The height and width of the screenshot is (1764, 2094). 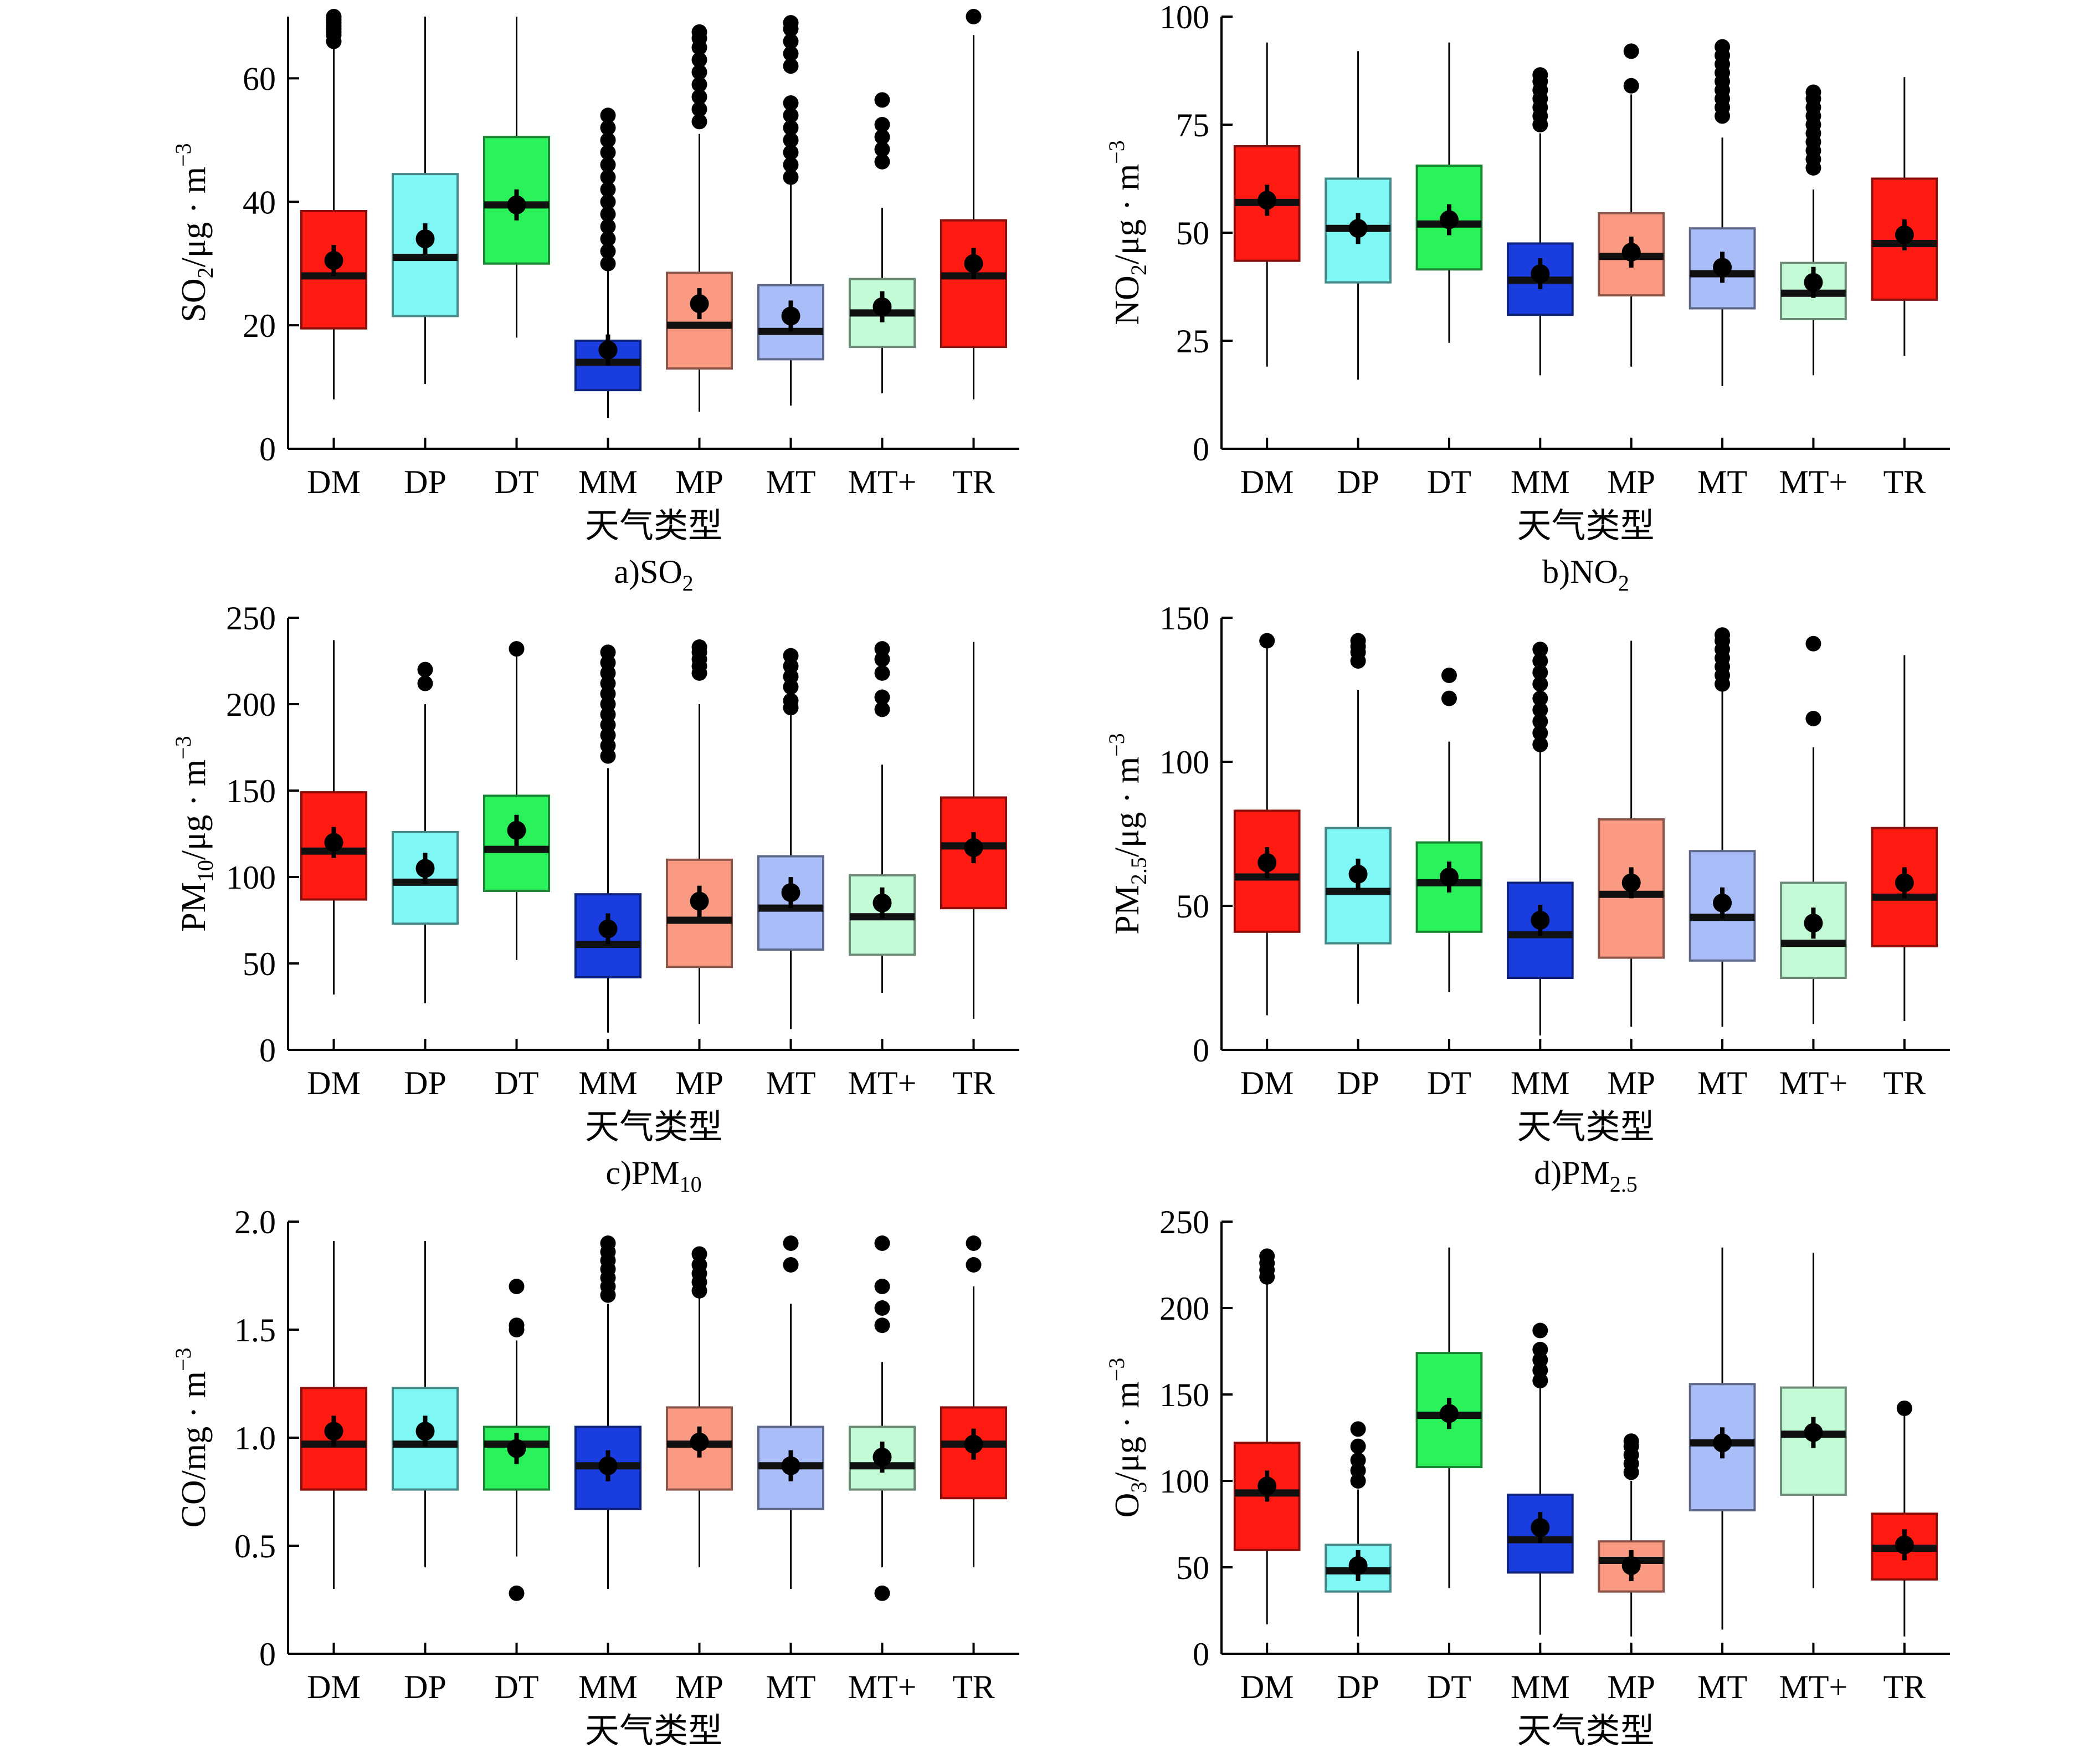 What do you see at coordinates (259, 202) in the screenshot?
I see `y-tick-label: 40` at bounding box center [259, 202].